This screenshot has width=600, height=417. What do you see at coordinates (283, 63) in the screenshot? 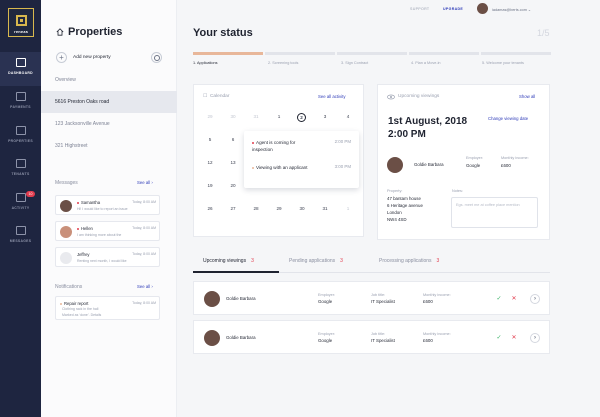
I see `step-label: 2. Screening tools` at bounding box center [283, 63].